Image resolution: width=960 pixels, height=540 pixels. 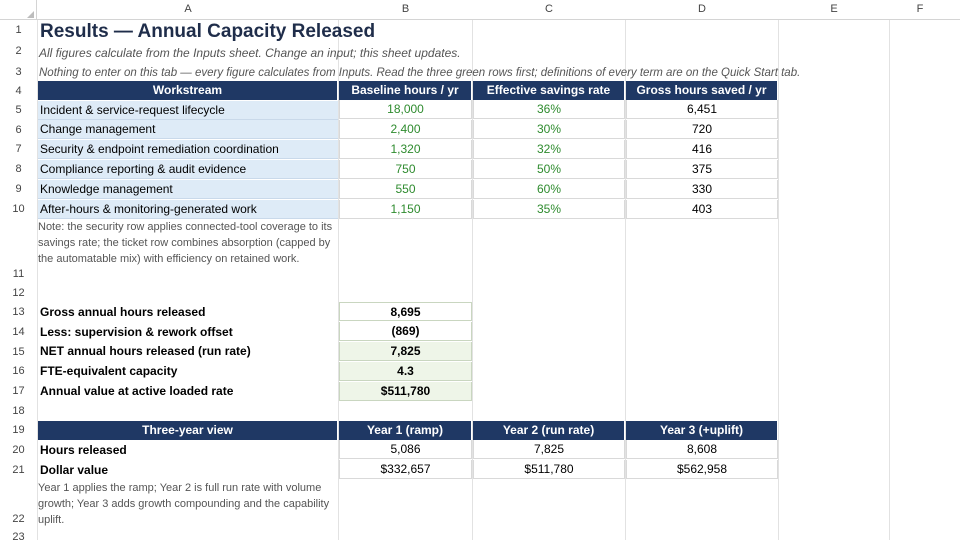 What do you see at coordinates (18, 371) in the screenshot?
I see `row-header-16: 16` at bounding box center [18, 371].